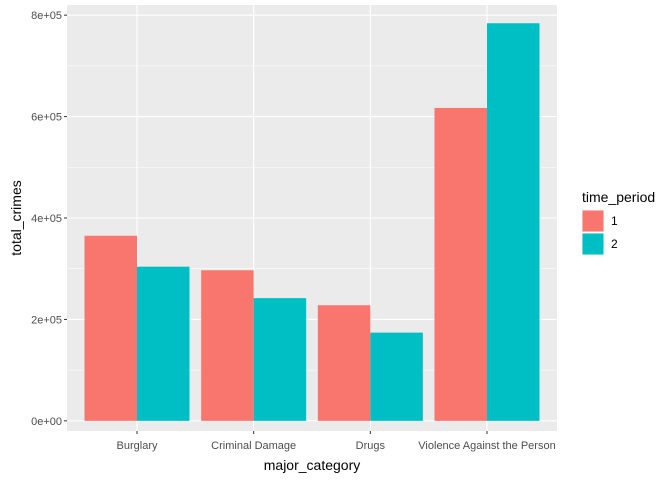  Describe the element at coordinates (46, 16) in the screenshot. I see `y-tick-label: 8e+05` at that location.